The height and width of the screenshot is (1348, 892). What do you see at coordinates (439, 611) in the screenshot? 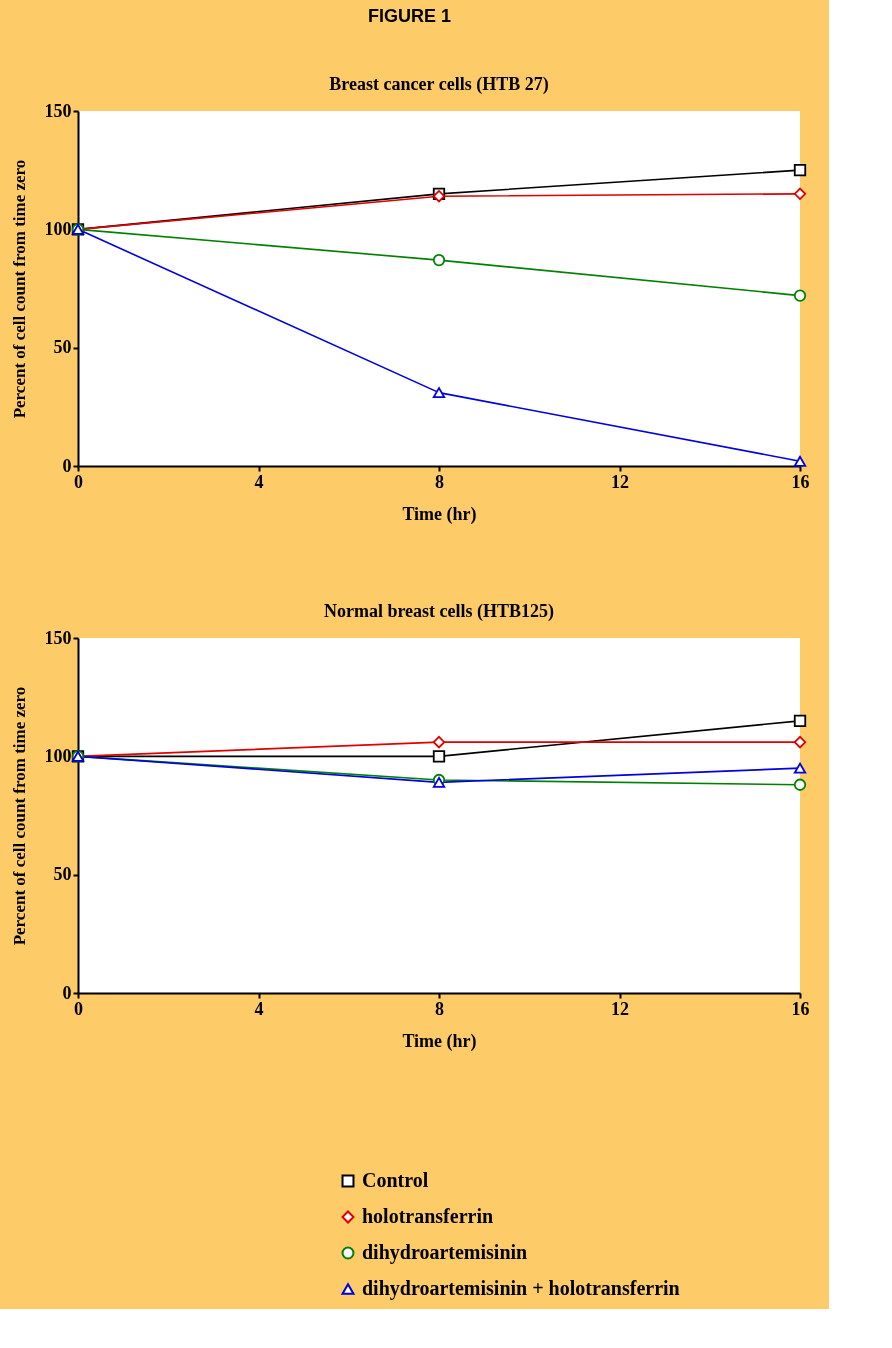
I see `chart-title: Normal breast cells (HTB125)` at bounding box center [439, 611].